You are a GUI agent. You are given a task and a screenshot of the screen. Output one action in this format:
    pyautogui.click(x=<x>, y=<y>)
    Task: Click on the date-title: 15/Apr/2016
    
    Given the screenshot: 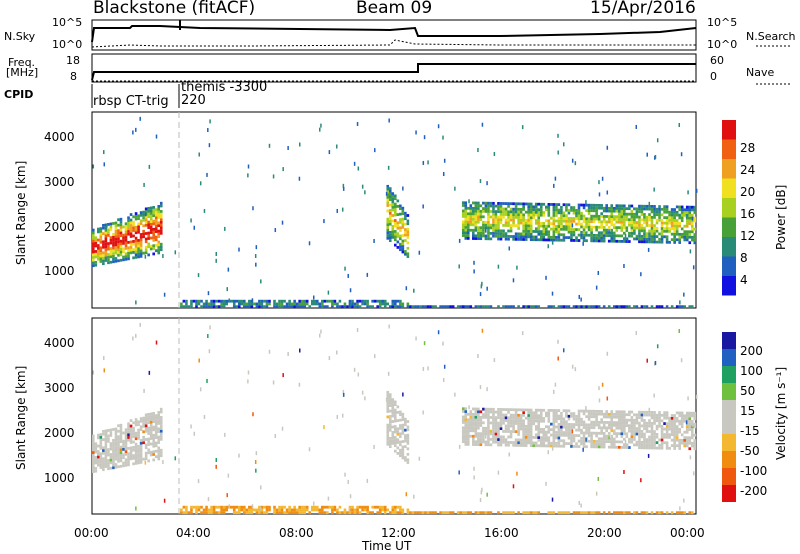 What is the action you would take?
    pyautogui.click(x=643, y=9)
    